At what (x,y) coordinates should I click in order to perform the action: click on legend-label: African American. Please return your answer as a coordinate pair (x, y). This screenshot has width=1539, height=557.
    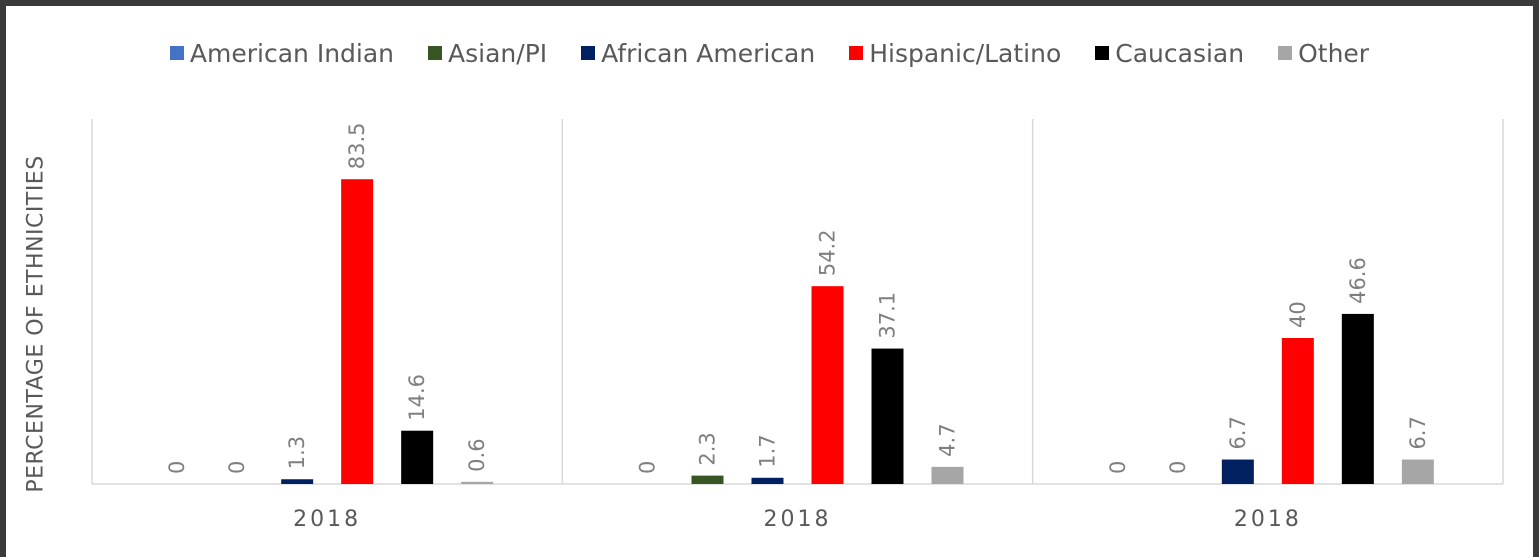
    Looking at the image, I should click on (708, 53).